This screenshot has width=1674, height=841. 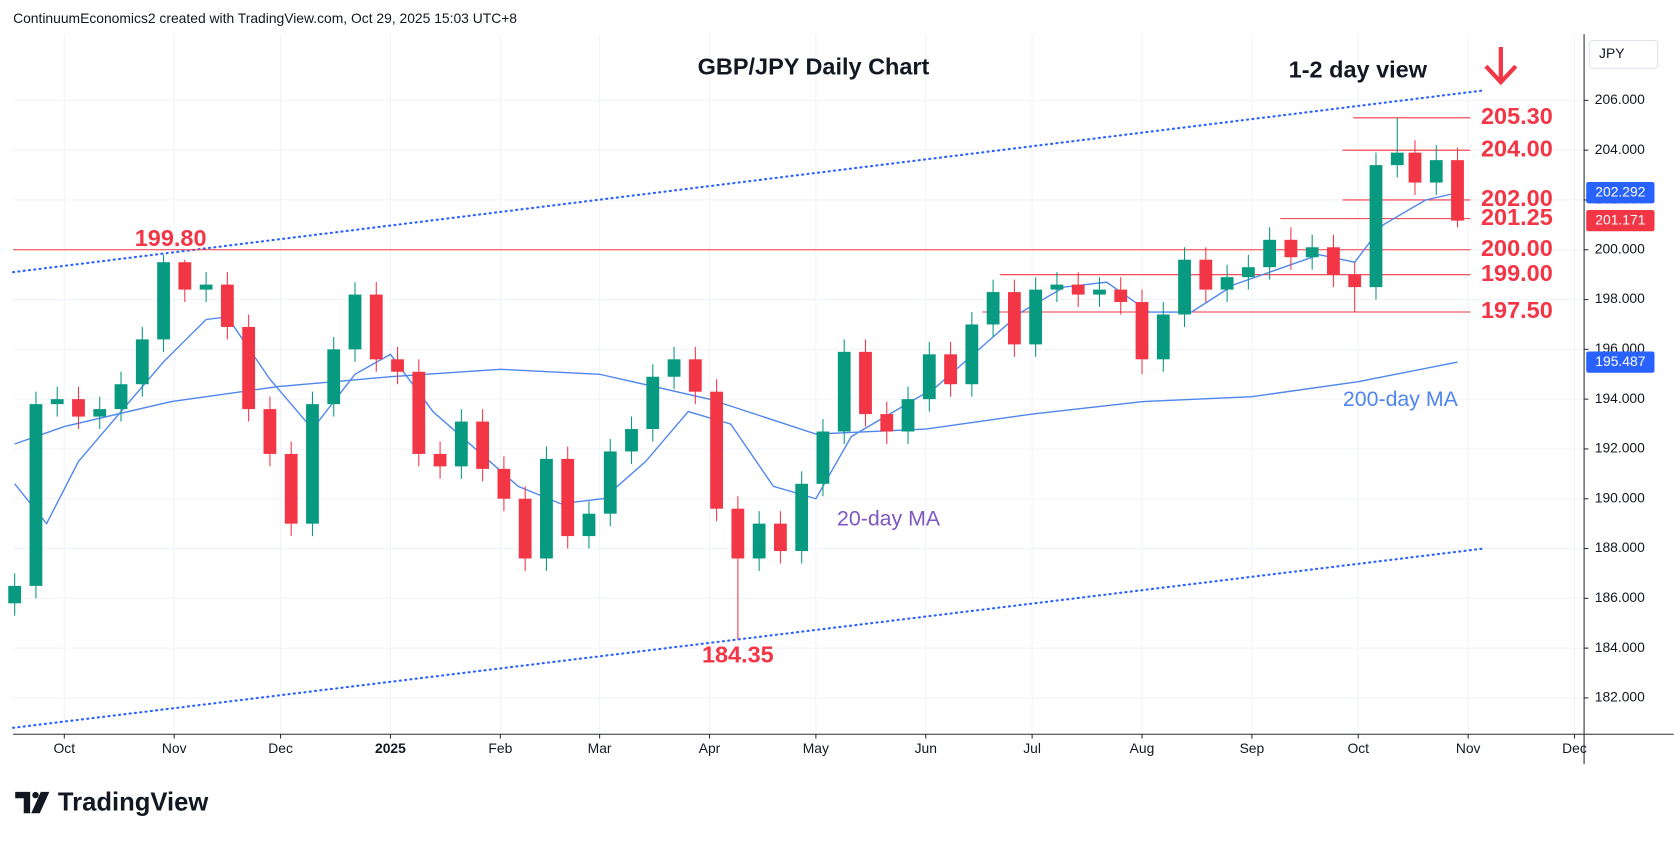 I want to click on y-tick-label: 204.000, so click(x=1620, y=149).